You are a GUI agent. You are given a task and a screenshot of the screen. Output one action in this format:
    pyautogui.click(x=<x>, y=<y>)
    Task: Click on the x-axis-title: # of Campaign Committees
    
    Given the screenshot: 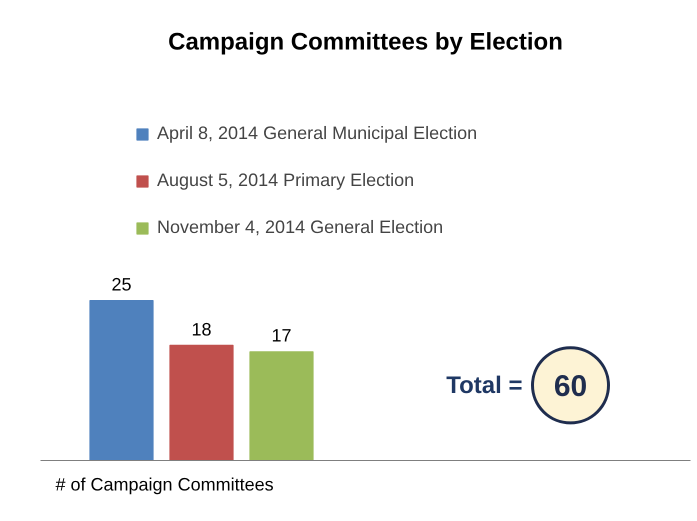 What is the action you would take?
    pyautogui.click(x=165, y=484)
    